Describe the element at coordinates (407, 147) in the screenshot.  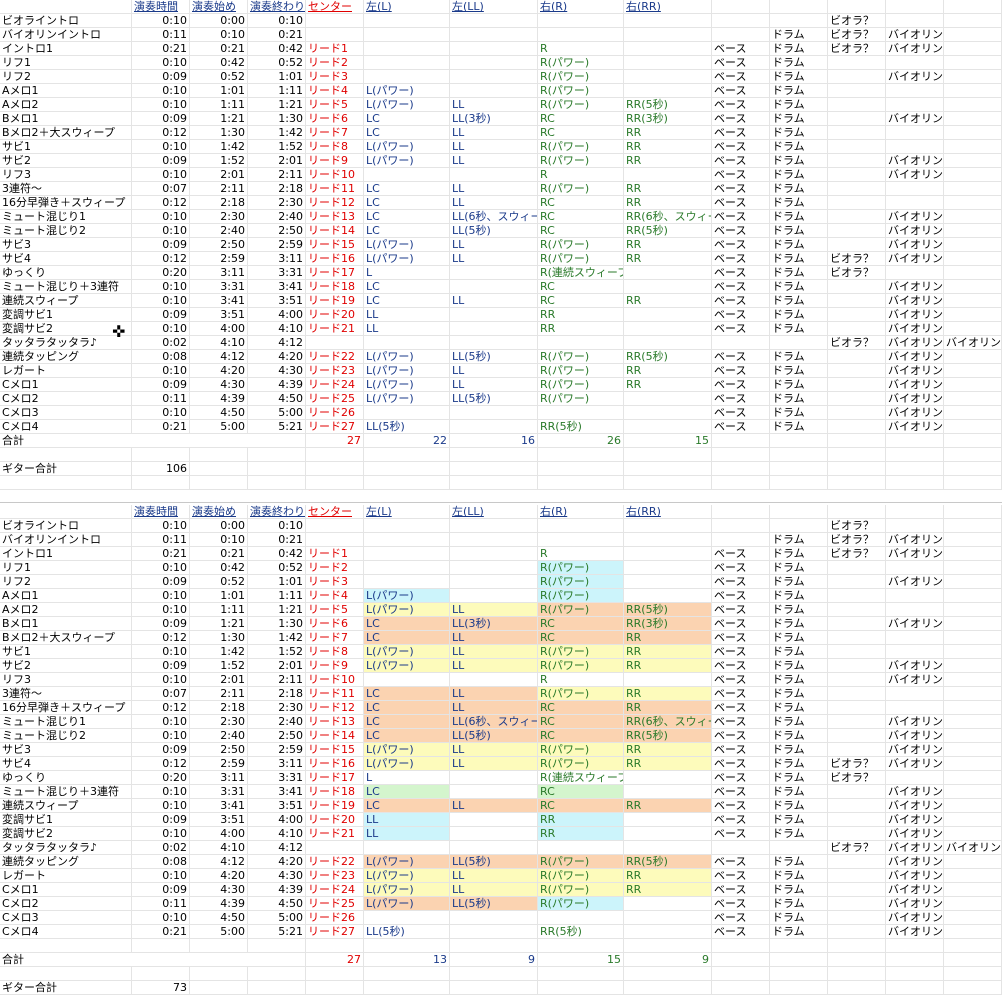
I see `s1-cell: L(パワー)` at that location.